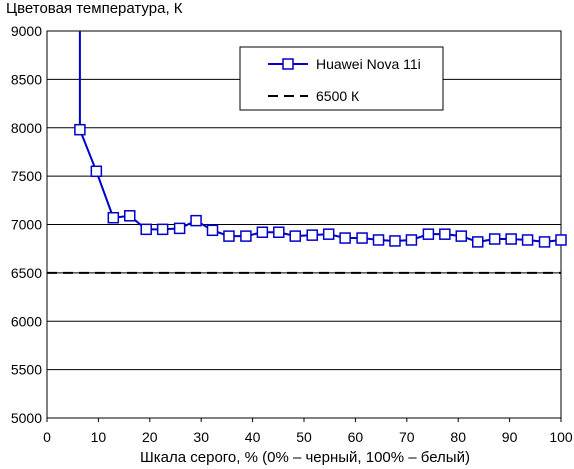 This screenshot has width=574, height=469. I want to click on legend-marker-huawei, so click(288, 64).